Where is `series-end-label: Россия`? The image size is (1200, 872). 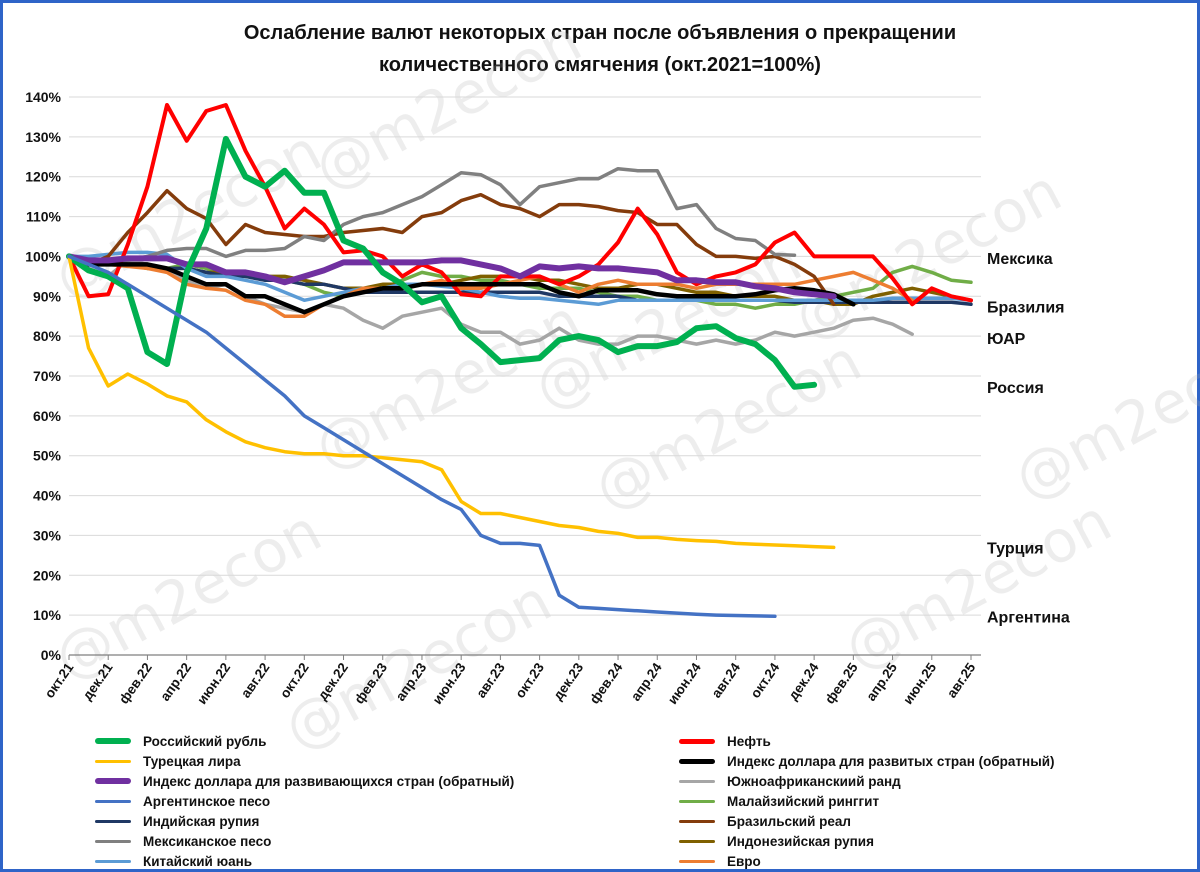
series-end-label: Россия is located at coordinates (1015, 388).